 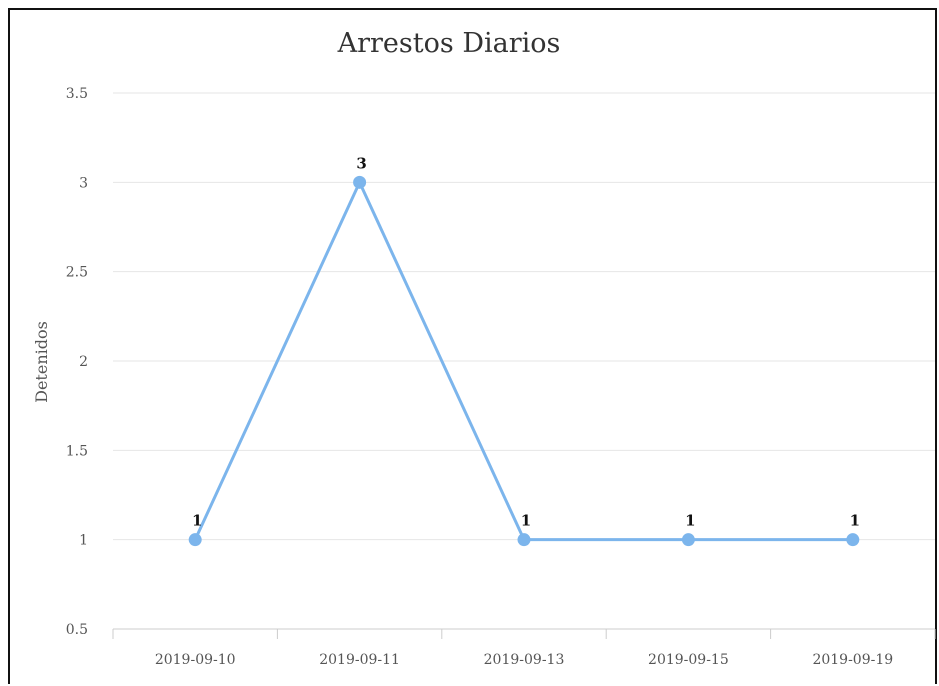 I want to click on y-tick-label: 1.5, so click(x=77, y=451).